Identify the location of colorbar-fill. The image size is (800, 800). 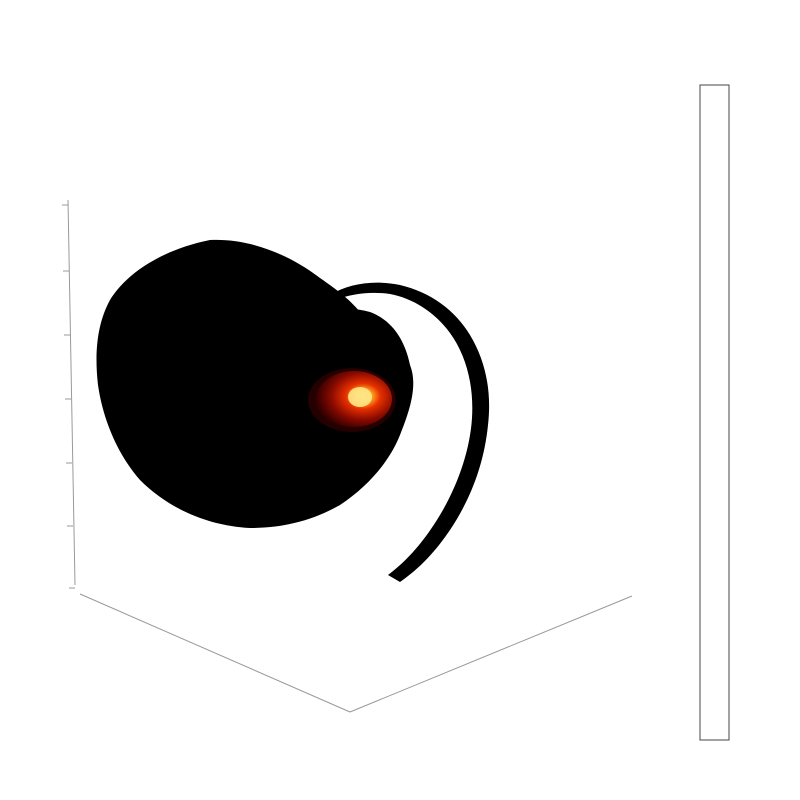
(714, 412).